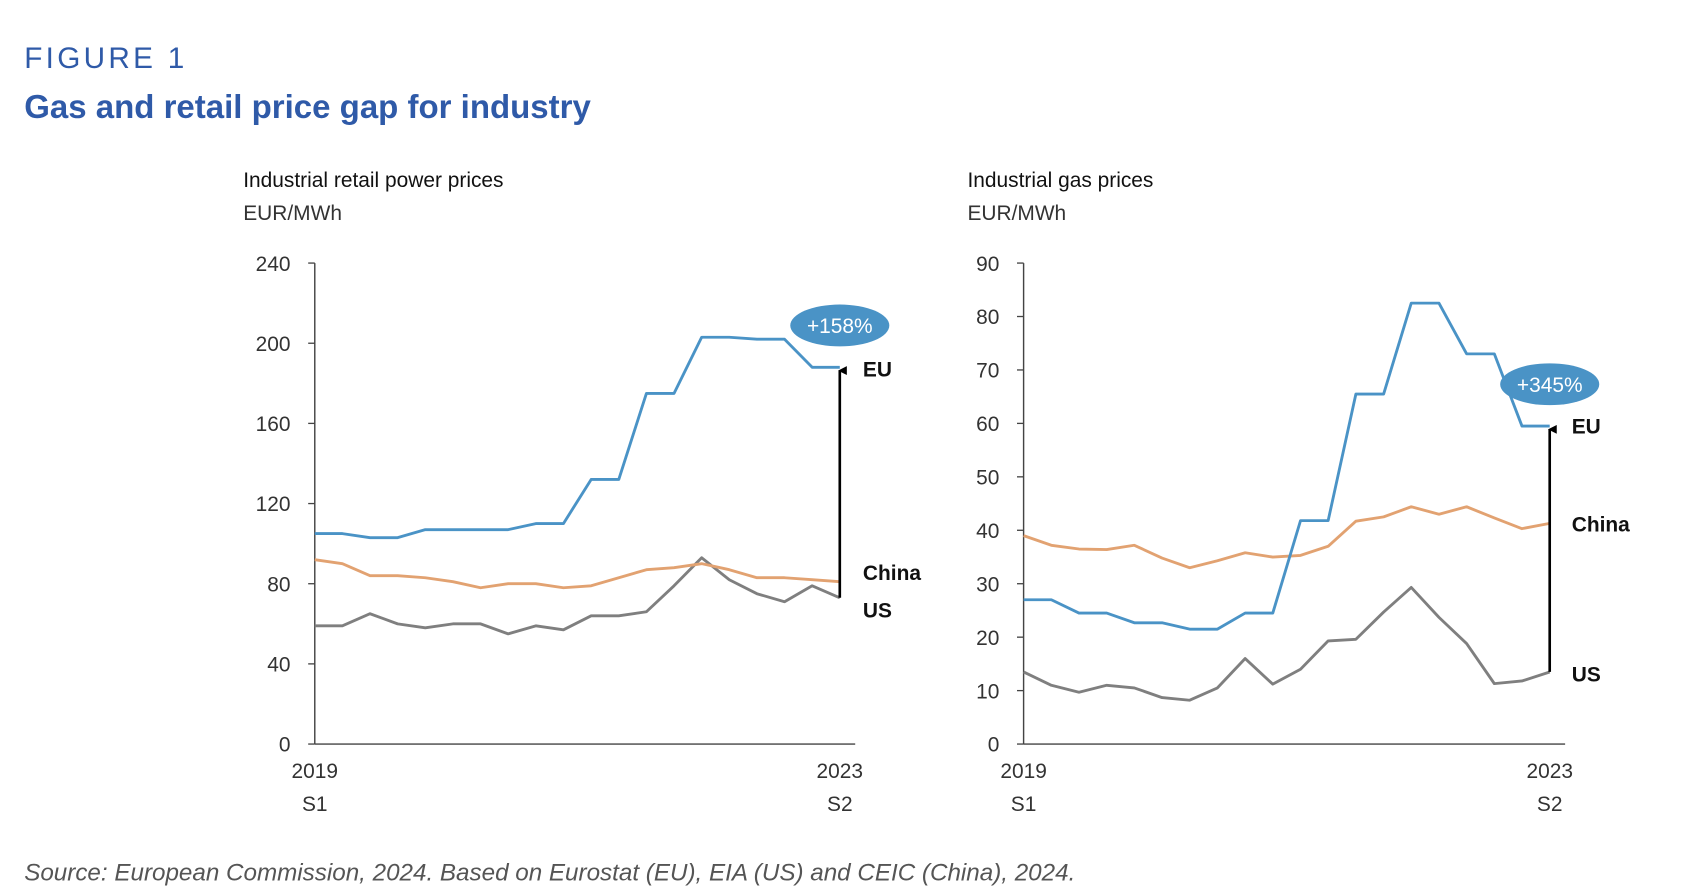 The height and width of the screenshot is (891, 1706). What do you see at coordinates (987, 638) in the screenshot?
I see `y-tick-label: 20` at bounding box center [987, 638].